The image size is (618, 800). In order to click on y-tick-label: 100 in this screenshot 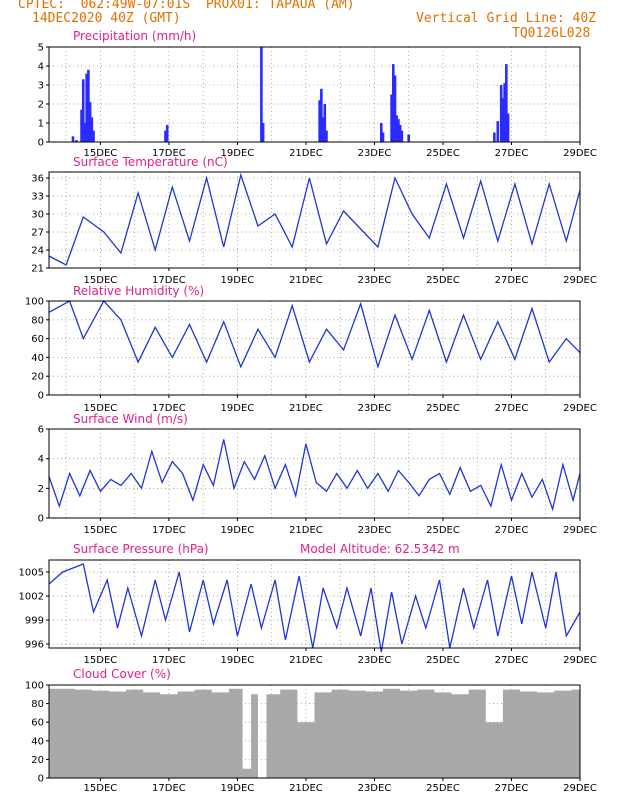, I will do `click(34, 302)`.